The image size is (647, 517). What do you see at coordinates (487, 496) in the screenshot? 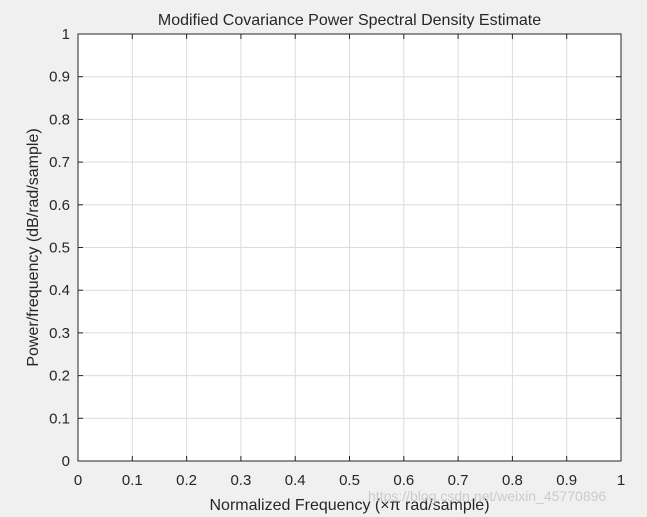
I see `watermark-text: https://blog.csdn.net/weixin_45770896` at bounding box center [487, 496].